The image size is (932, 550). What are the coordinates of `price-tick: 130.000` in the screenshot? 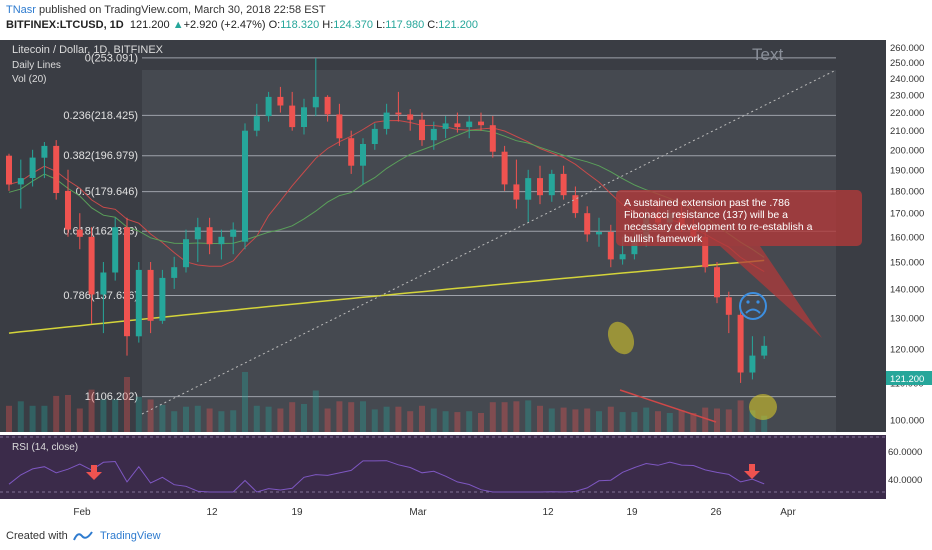 It's located at (907, 318).